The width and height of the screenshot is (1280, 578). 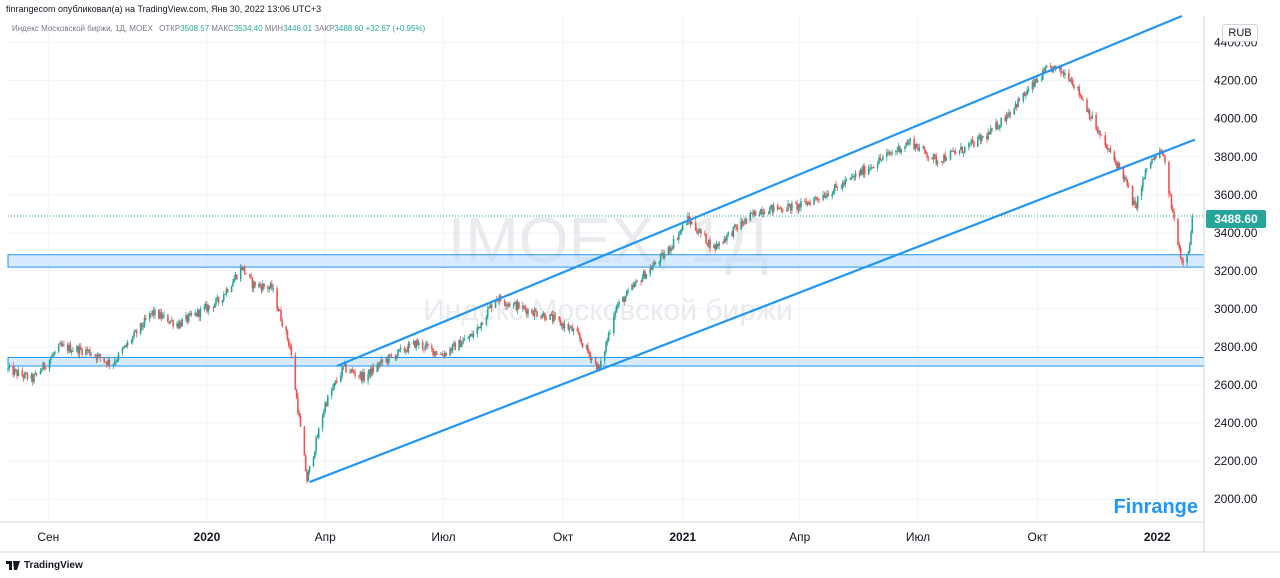 What do you see at coordinates (1236, 423) in the screenshot?
I see `y-tick-label: 2400.00` at bounding box center [1236, 423].